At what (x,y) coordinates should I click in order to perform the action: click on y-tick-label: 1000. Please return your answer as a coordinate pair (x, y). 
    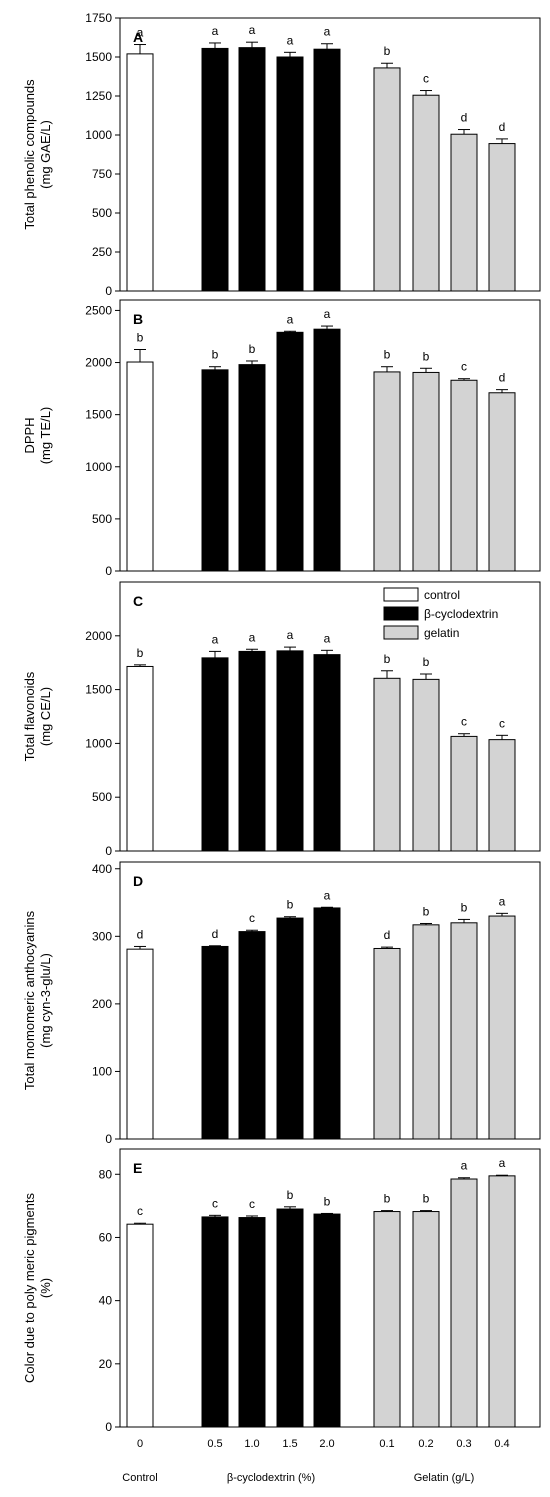
    Looking at the image, I should click on (98, 135).